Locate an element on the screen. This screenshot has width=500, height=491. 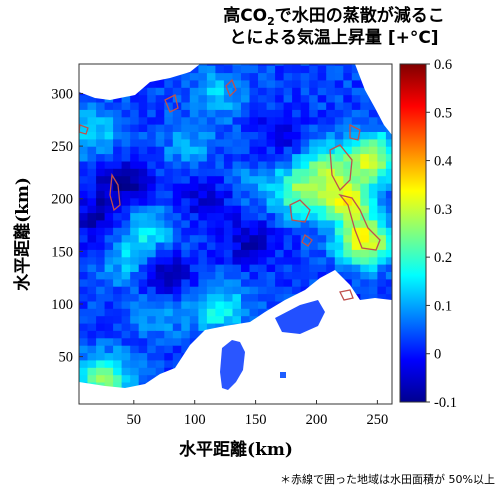
y-tick-label: 300 is located at coordinates (62, 94).